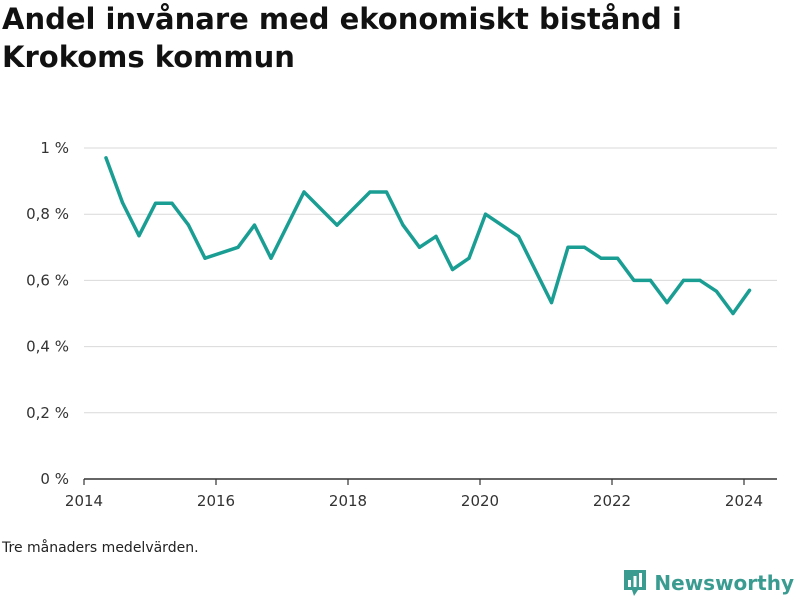 The width and height of the screenshot is (800, 600). What do you see at coordinates (84, 501) in the screenshot?
I see `x-tick-label: 2014` at bounding box center [84, 501].